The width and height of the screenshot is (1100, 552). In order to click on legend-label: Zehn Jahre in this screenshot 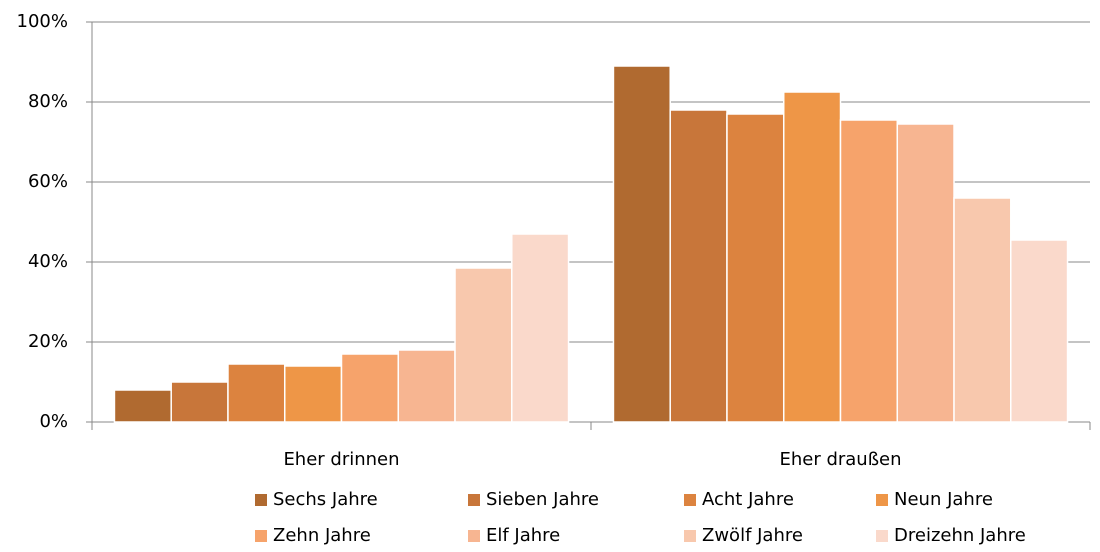, I will do `click(322, 535)`.